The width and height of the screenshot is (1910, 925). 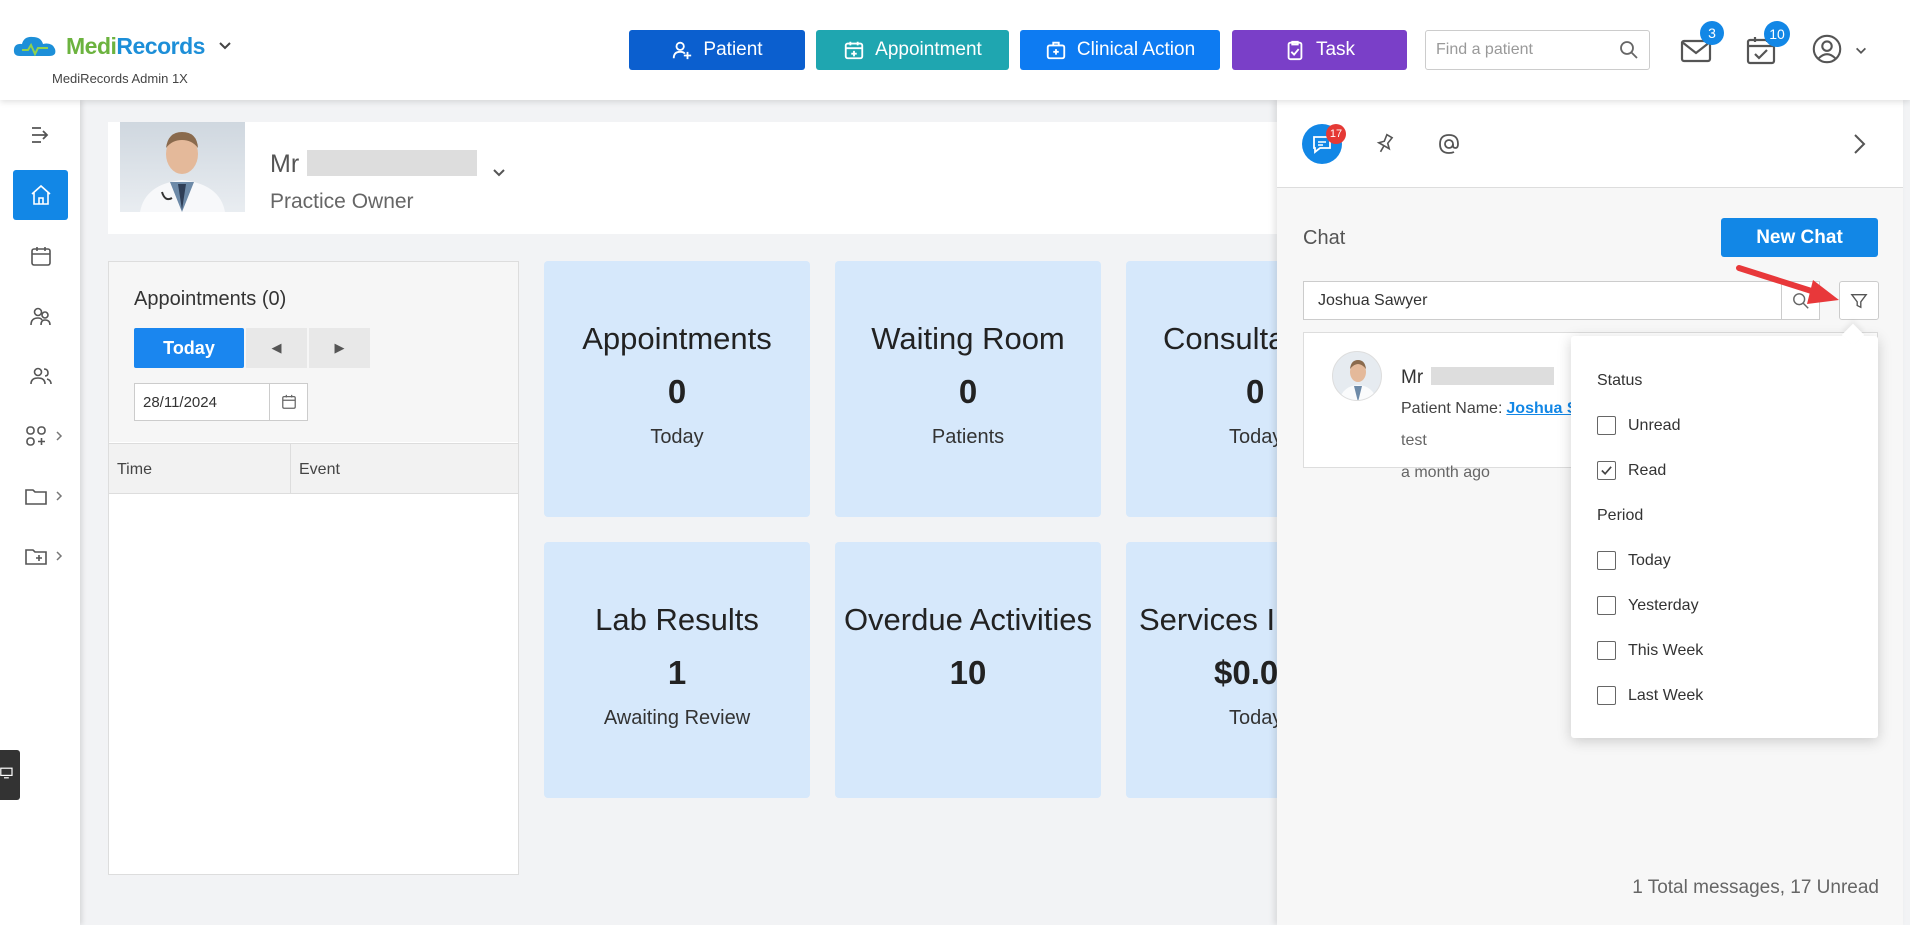 I want to click on side-drawer-tab, so click(x=10, y=775).